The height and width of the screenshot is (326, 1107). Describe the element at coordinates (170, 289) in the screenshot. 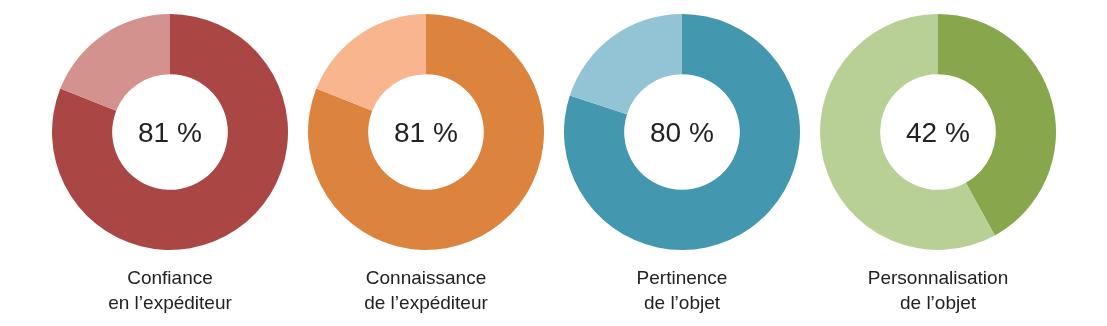

I see `text: Confiance en l’expéditeur` at that location.